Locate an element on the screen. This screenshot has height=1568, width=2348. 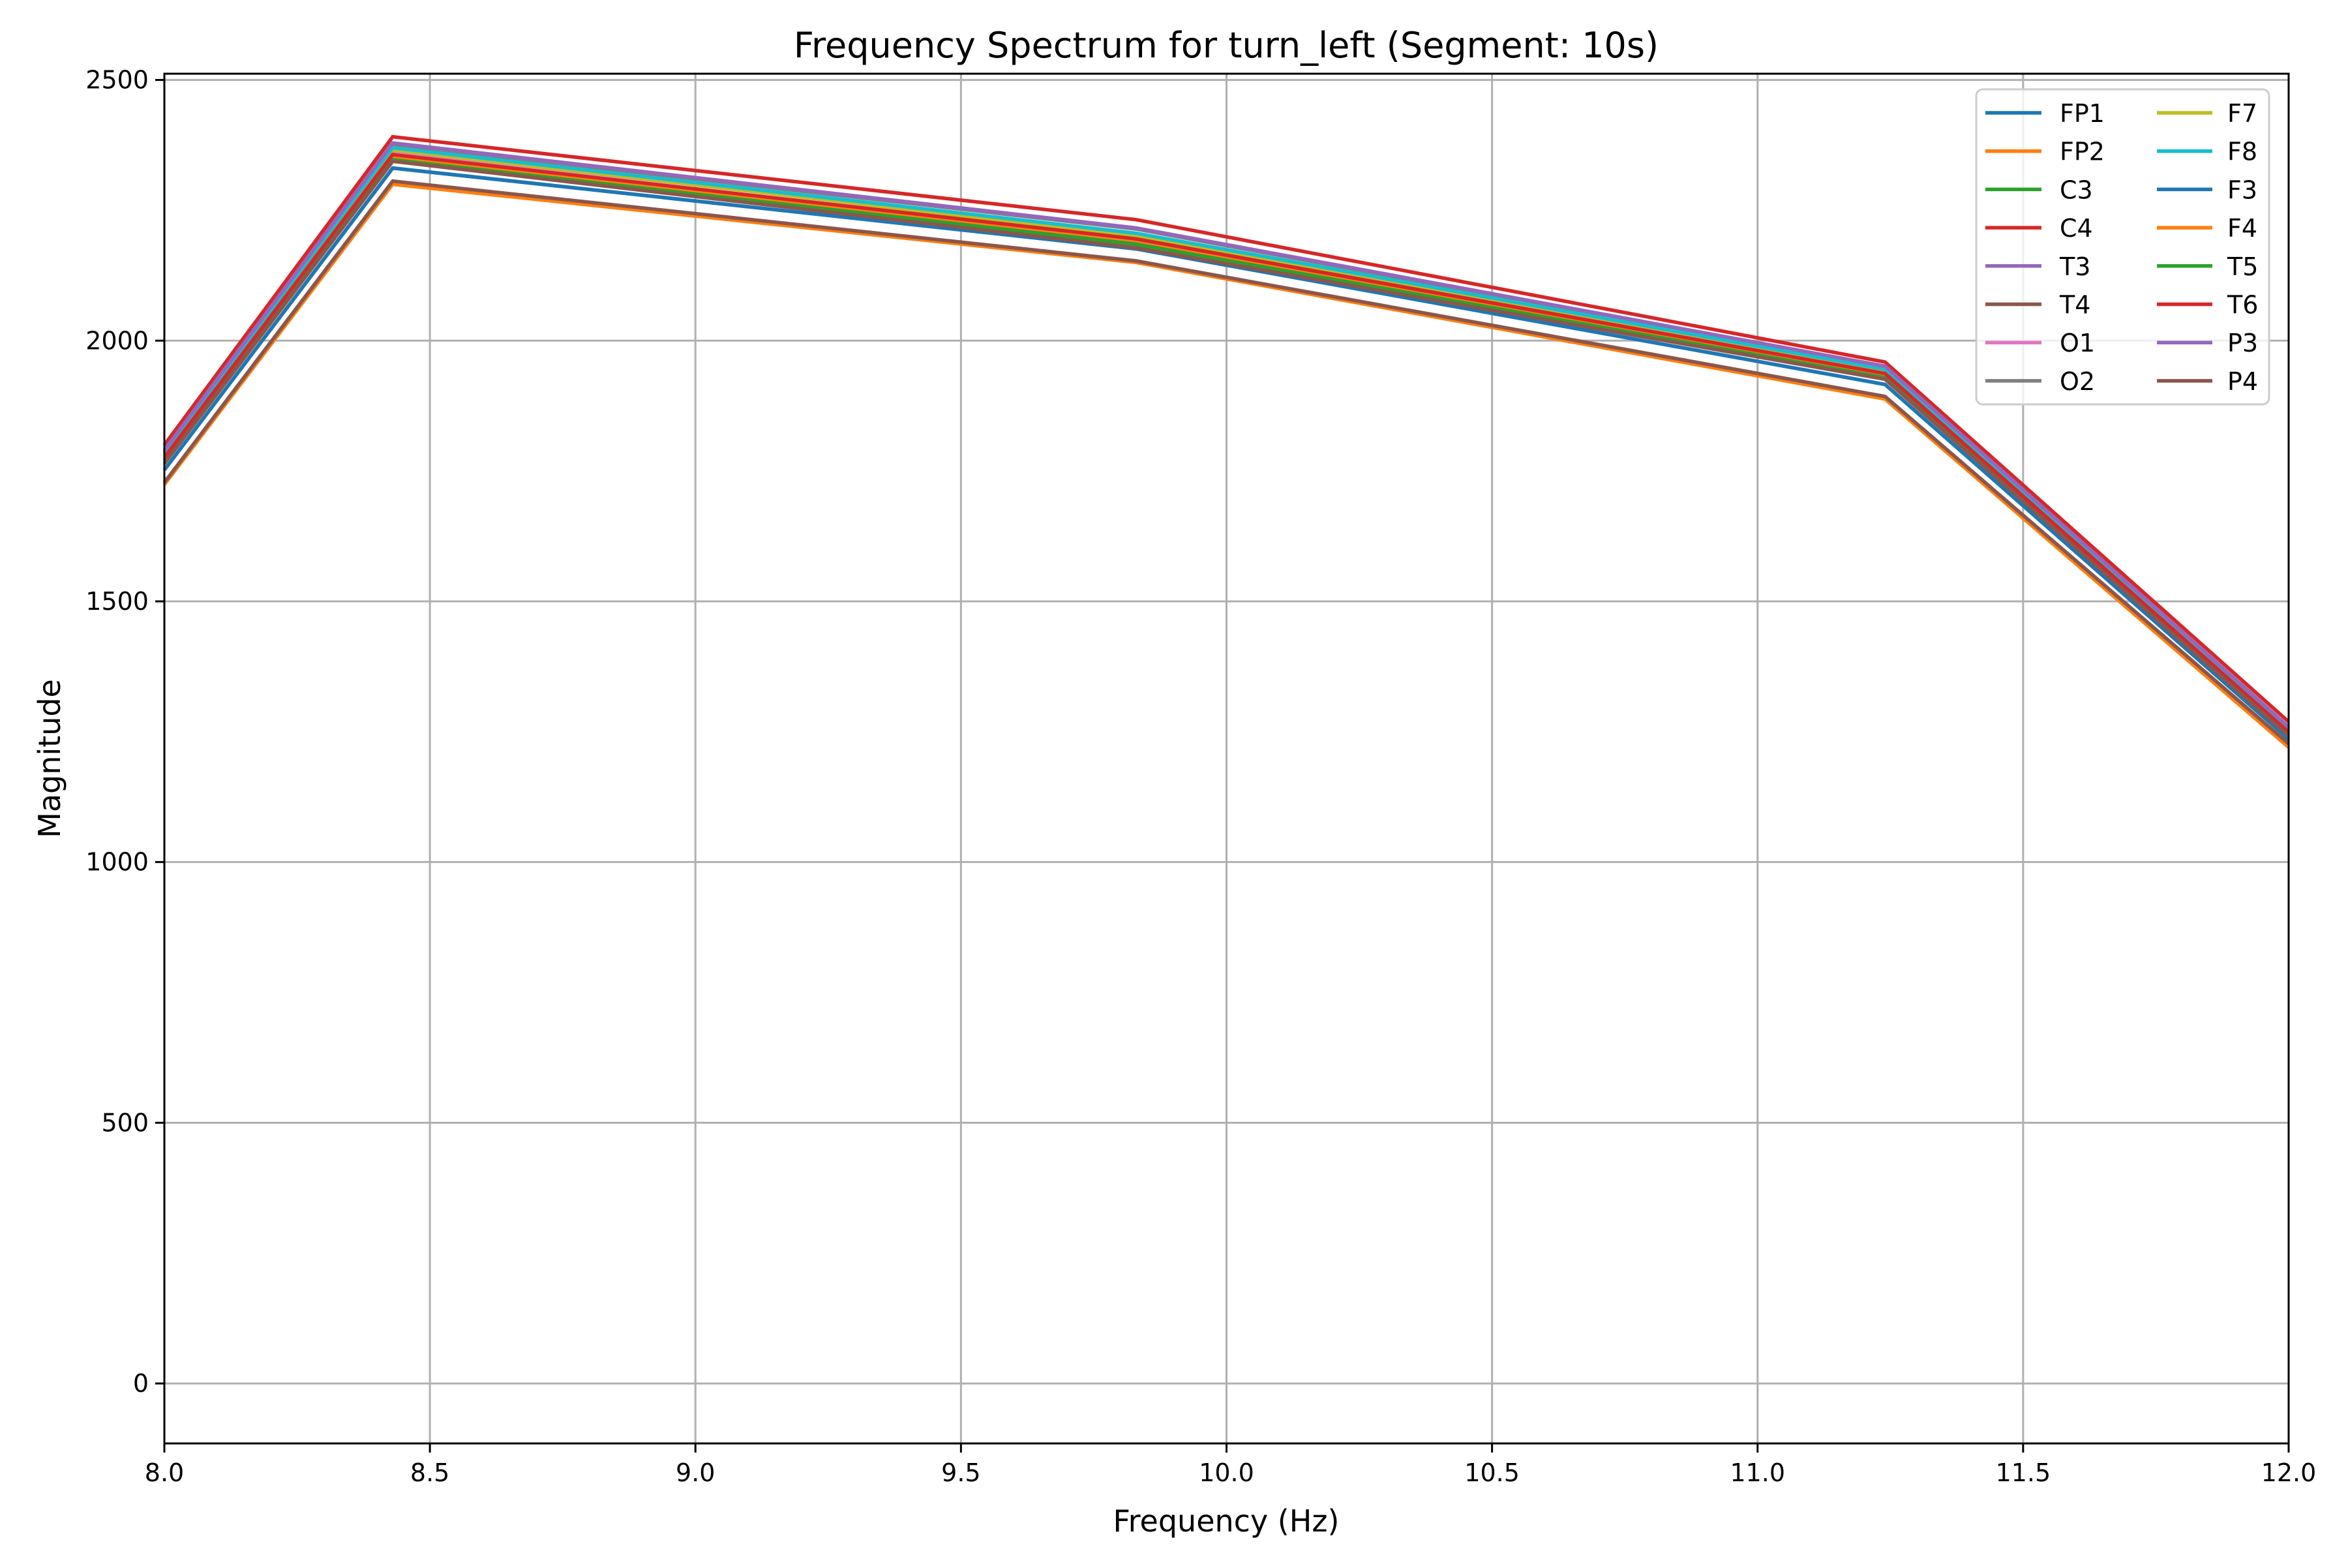
legend-item-t4: T4 is located at coordinates (2038, 305).